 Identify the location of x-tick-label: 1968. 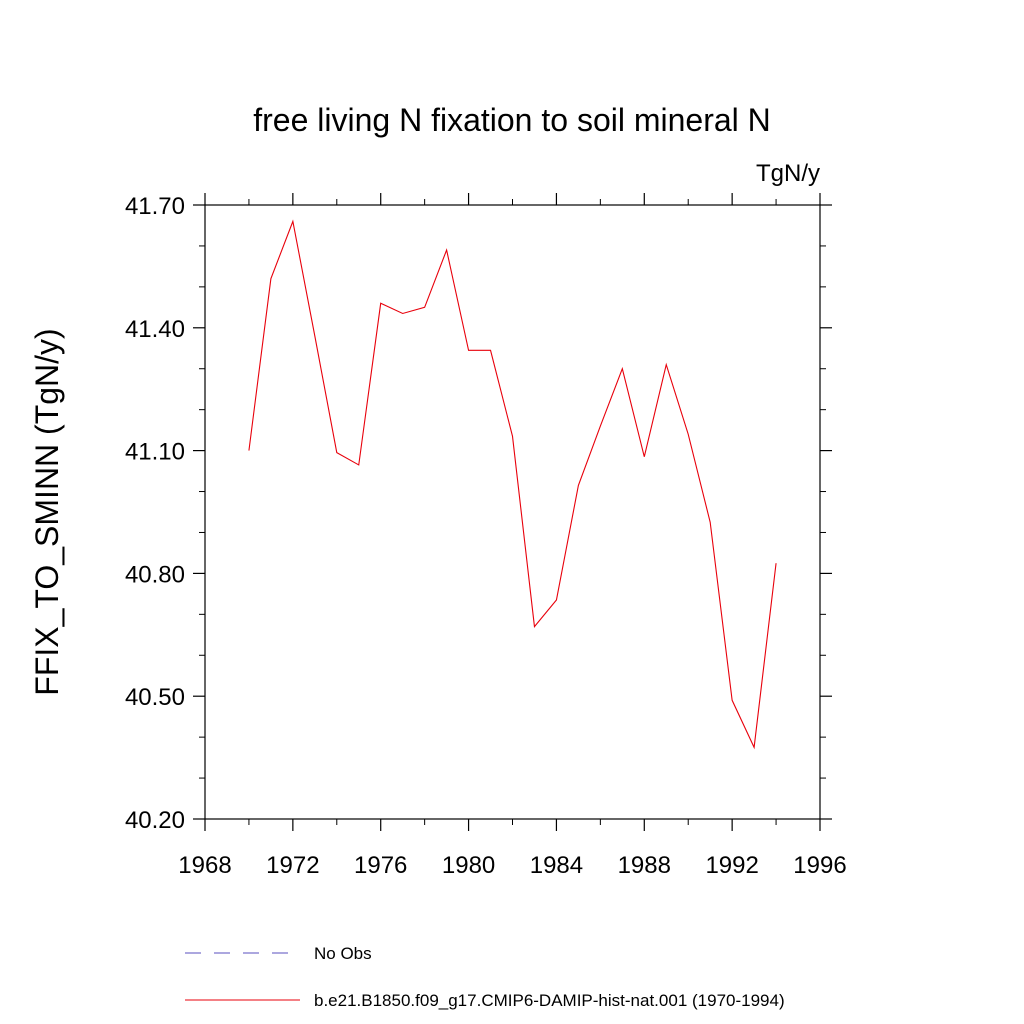
(204, 865).